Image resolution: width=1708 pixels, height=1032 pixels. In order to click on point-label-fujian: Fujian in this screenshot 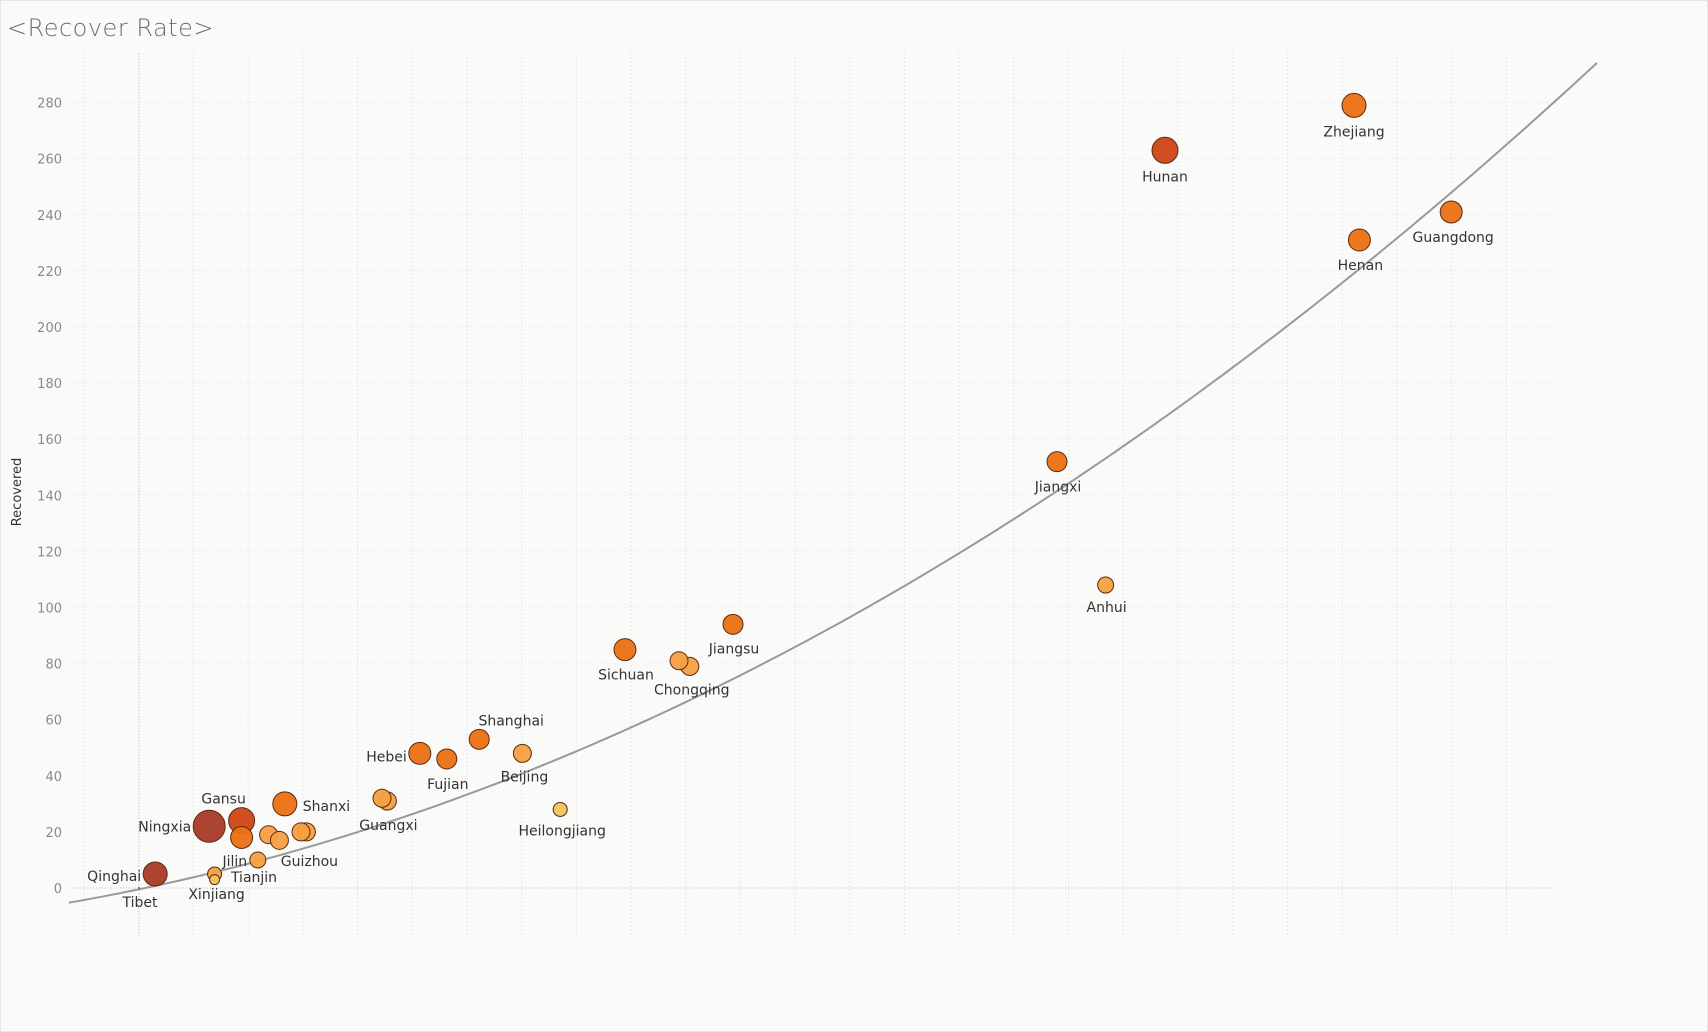, I will do `click(447, 785)`.